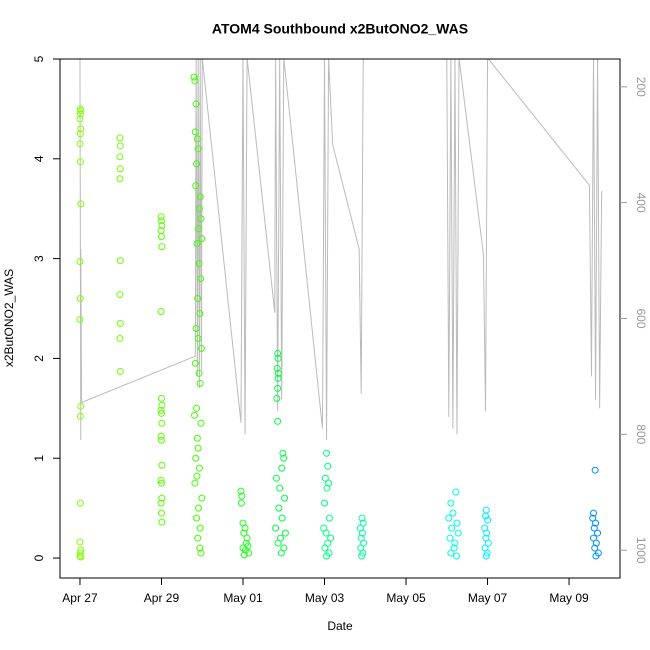 This screenshot has width=650, height=650. I want to click on x-tick-label: May 05, so click(406, 598).